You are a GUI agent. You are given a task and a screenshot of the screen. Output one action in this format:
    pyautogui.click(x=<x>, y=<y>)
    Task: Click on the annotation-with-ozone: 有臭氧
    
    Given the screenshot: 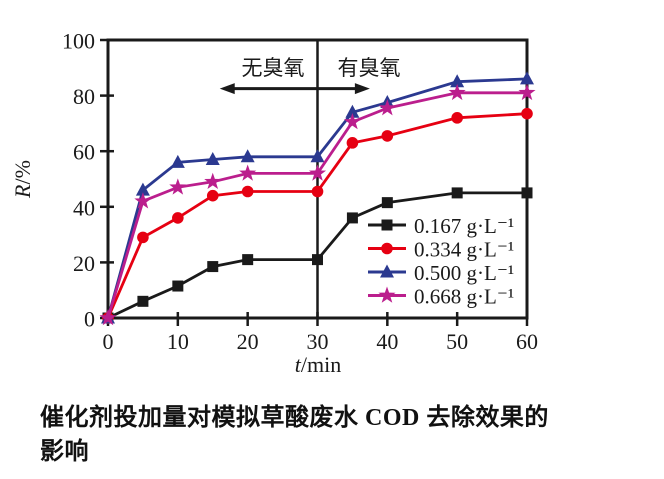 What is the action you would take?
    pyautogui.click(x=369, y=68)
    